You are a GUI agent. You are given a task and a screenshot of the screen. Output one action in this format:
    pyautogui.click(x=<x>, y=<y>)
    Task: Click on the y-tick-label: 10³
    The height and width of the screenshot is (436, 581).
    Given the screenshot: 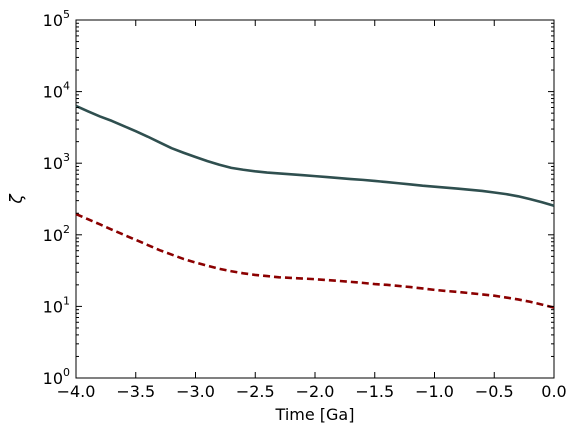 What is the action you would take?
    pyautogui.click(x=56, y=162)
    